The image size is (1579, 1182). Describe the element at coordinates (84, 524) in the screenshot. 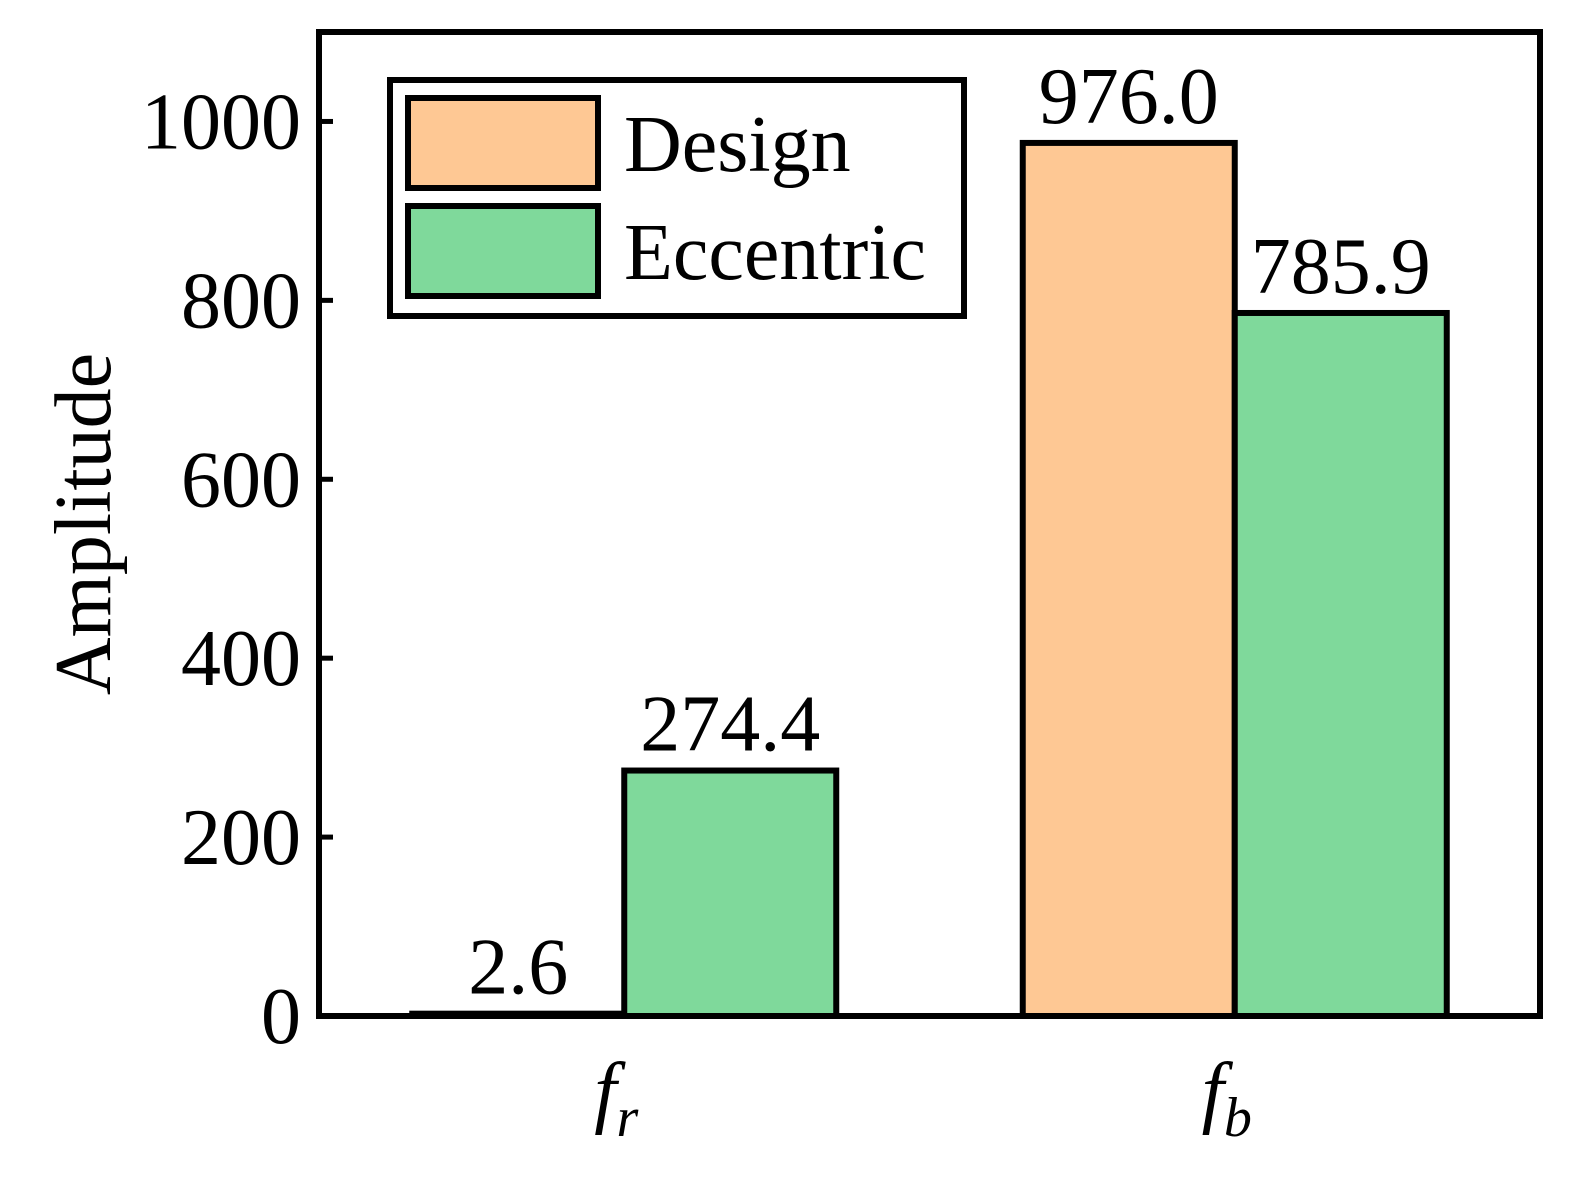

I see `y-axis-label: Amplitude` at that location.